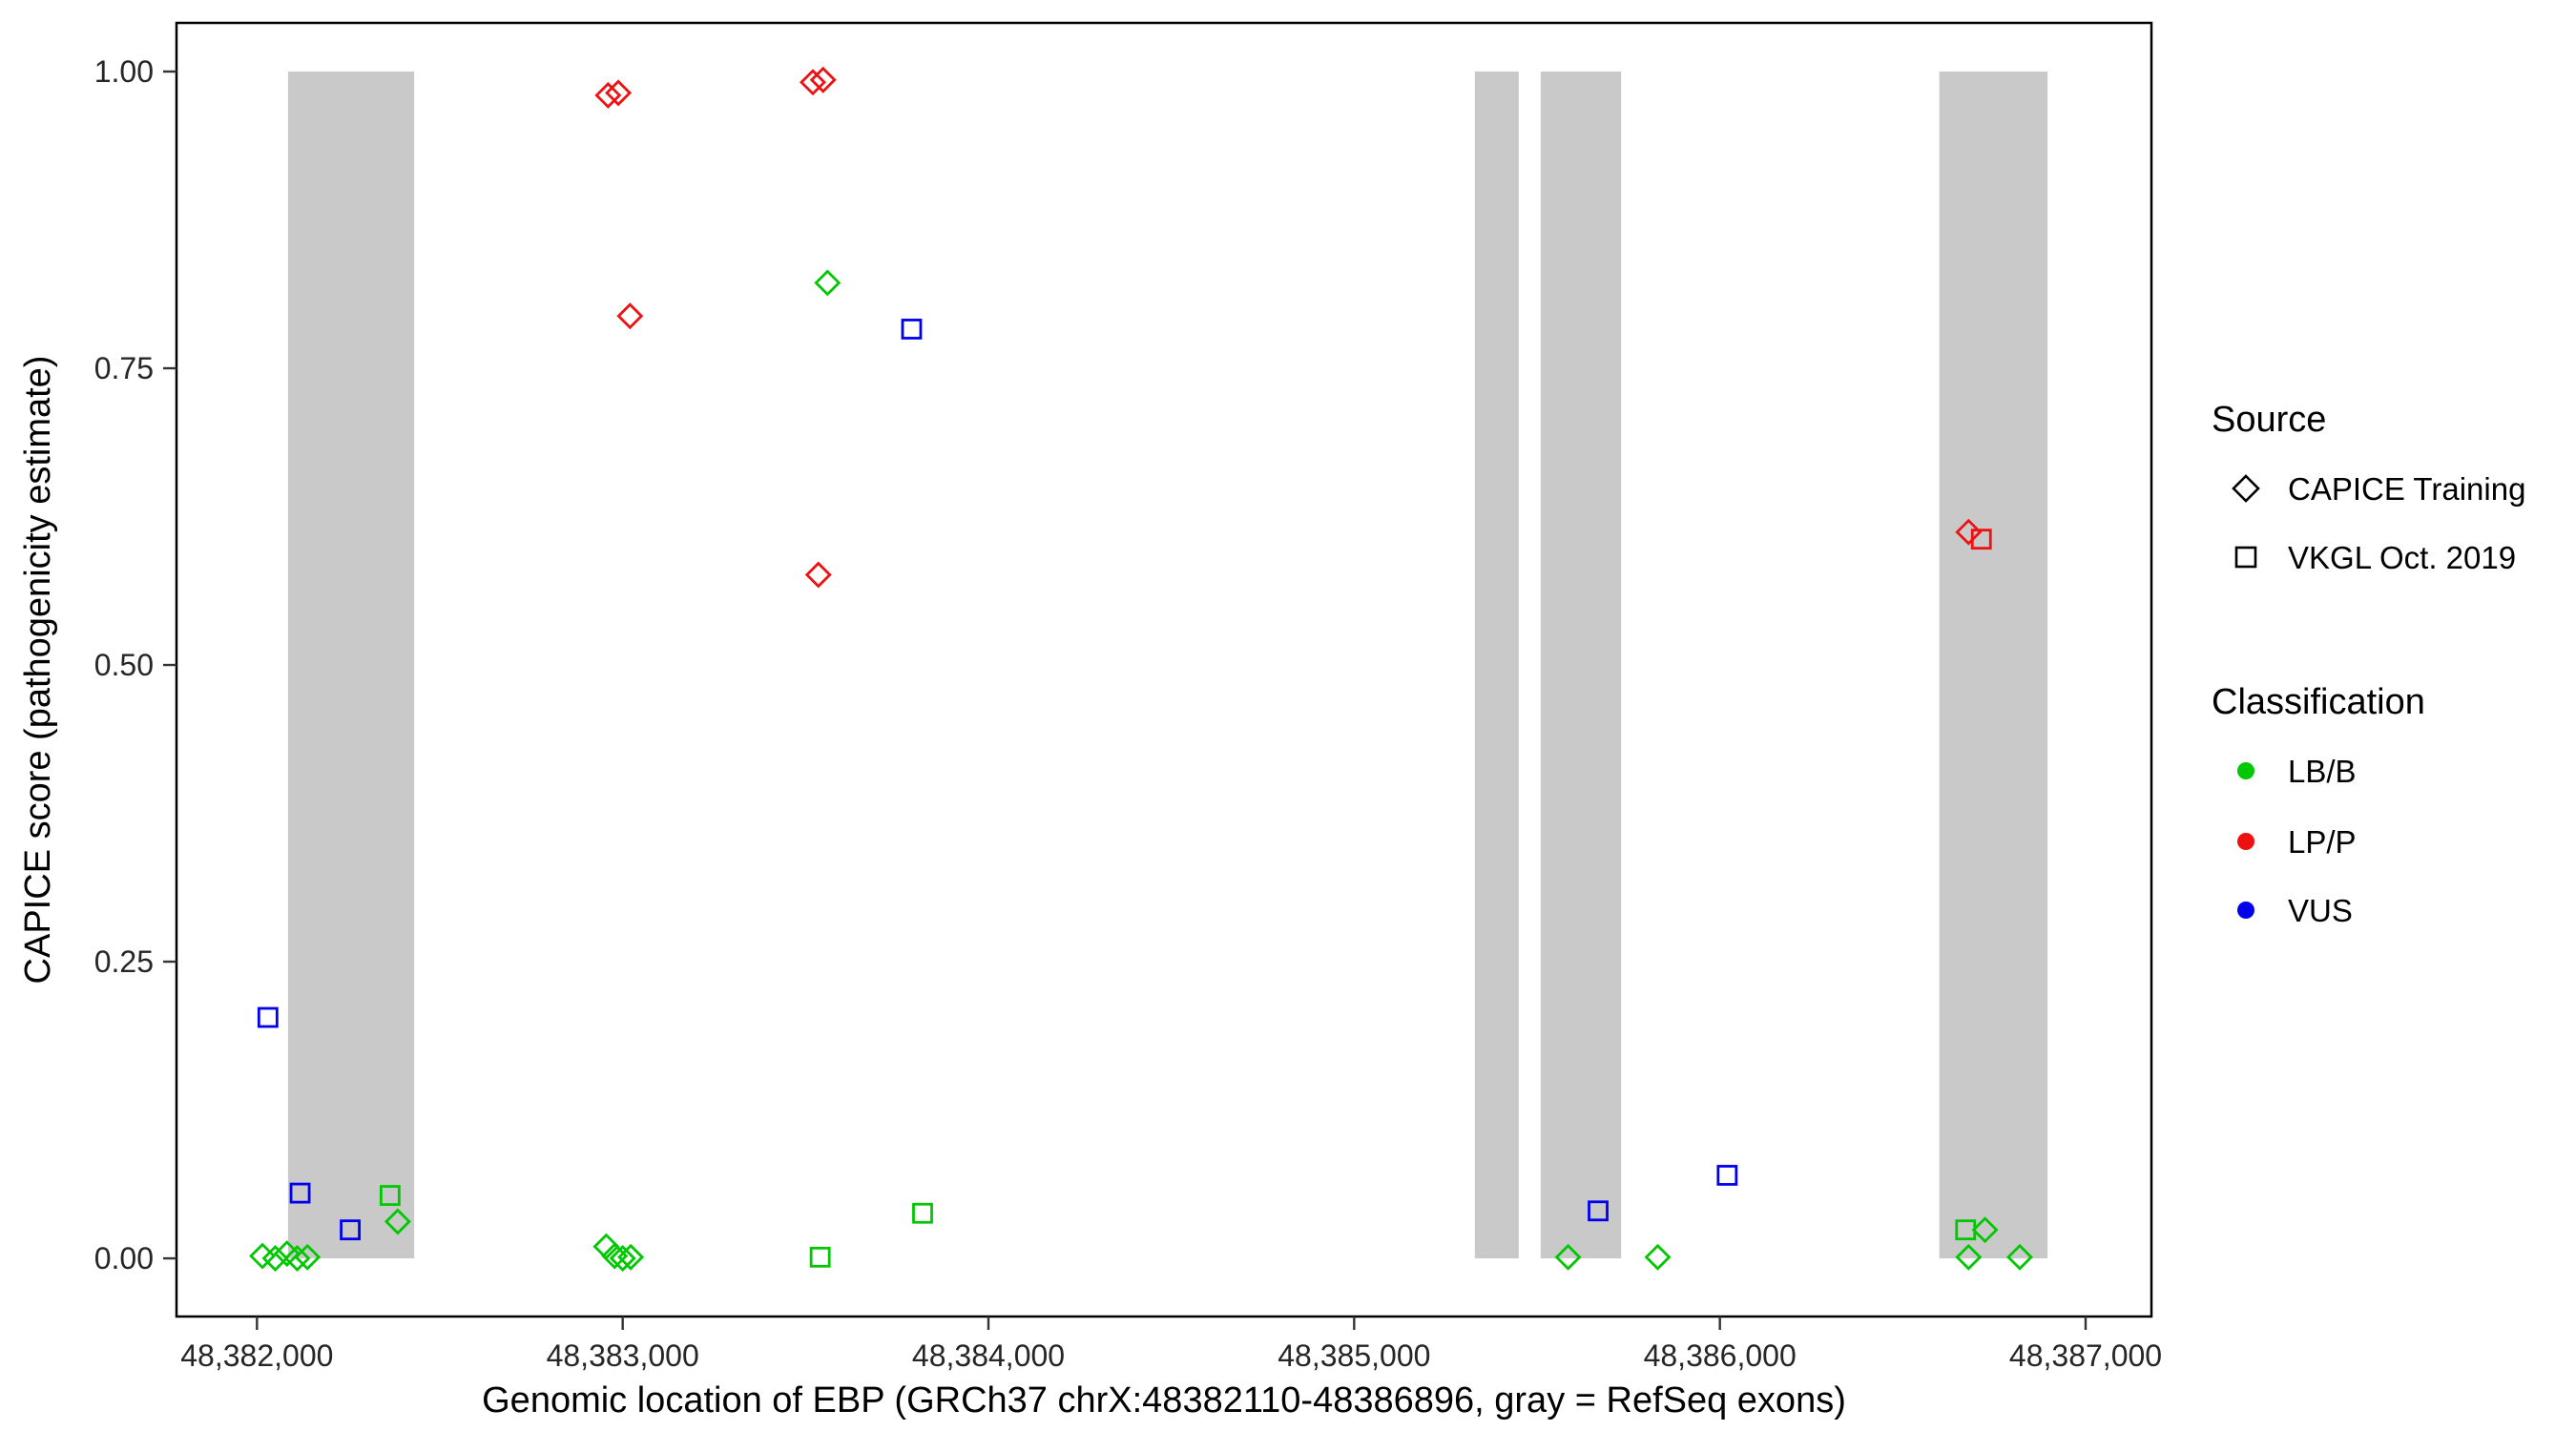  What do you see at coordinates (988, 1355) in the screenshot?
I see `x-tick-label: 48,384,000` at bounding box center [988, 1355].